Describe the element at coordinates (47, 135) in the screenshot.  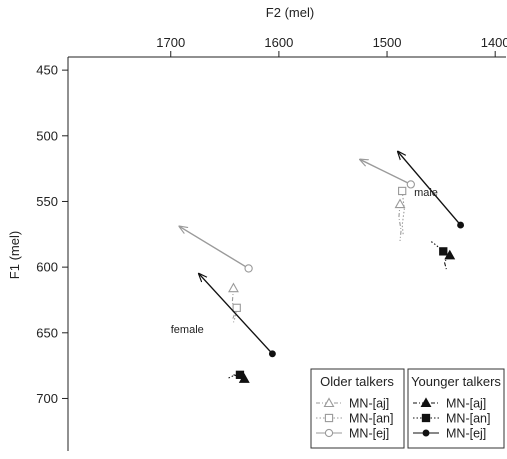
I see `y-tick-label: 500` at that location.